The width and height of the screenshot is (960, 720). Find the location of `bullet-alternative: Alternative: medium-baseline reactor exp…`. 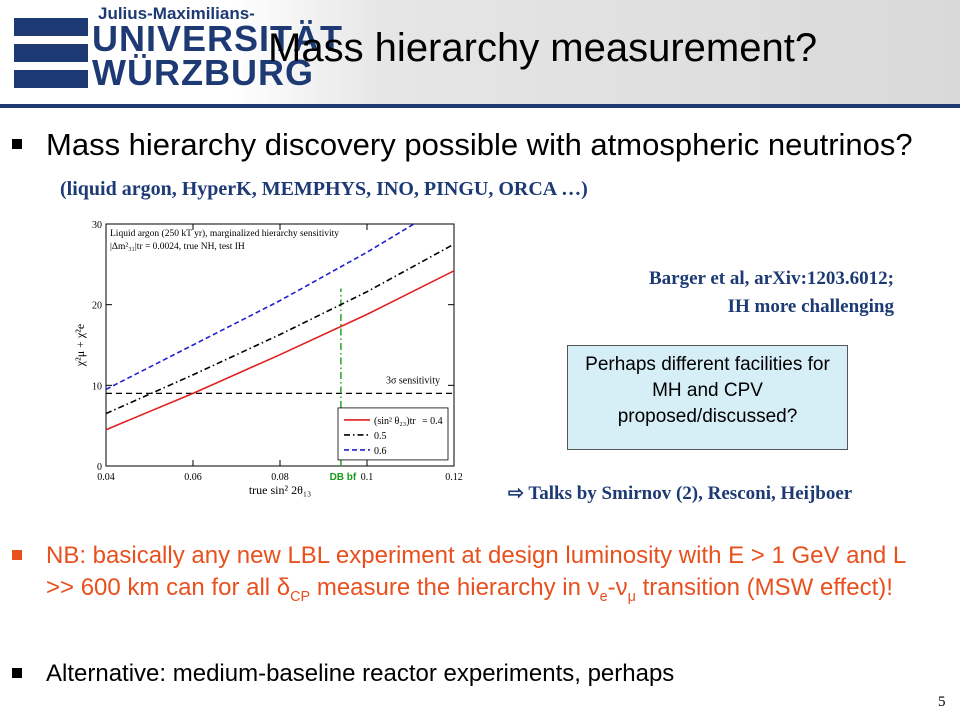

bullet-alternative: Alternative: medium-baseline reactor exp… is located at coordinates (343, 674).